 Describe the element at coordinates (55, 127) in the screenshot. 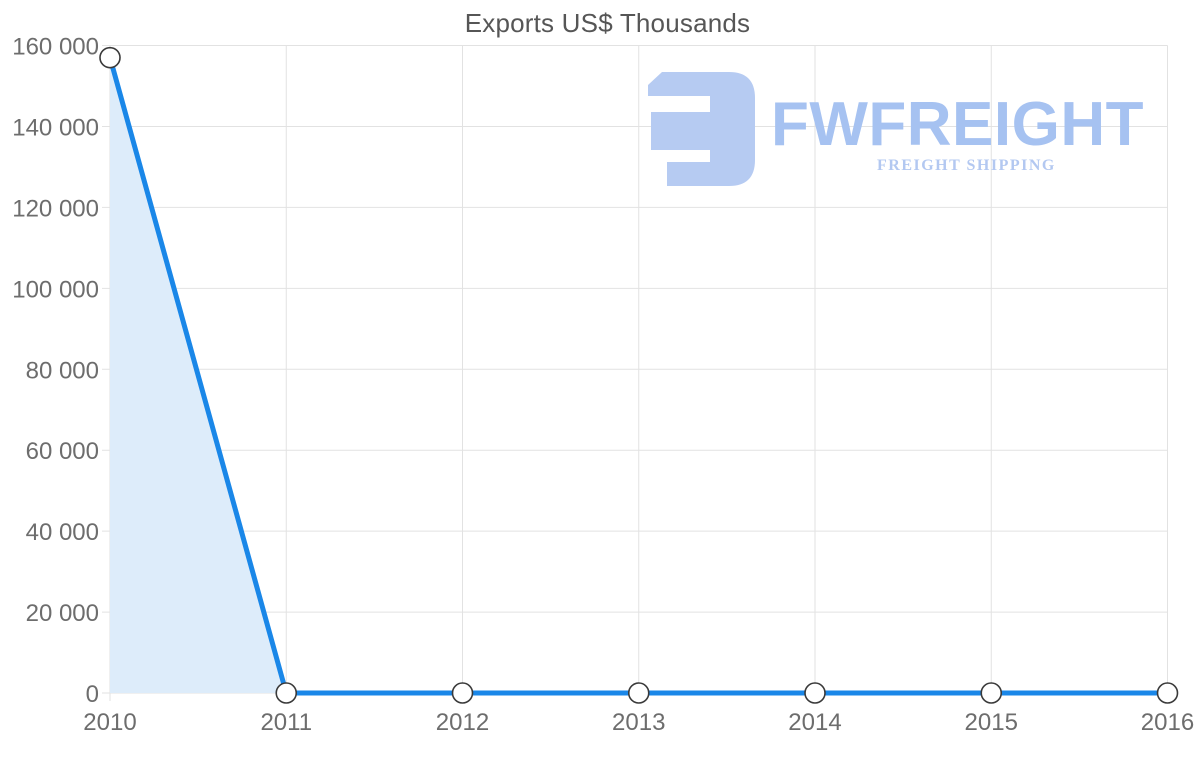

I see `y-axis-tick-label: 140 000` at that location.